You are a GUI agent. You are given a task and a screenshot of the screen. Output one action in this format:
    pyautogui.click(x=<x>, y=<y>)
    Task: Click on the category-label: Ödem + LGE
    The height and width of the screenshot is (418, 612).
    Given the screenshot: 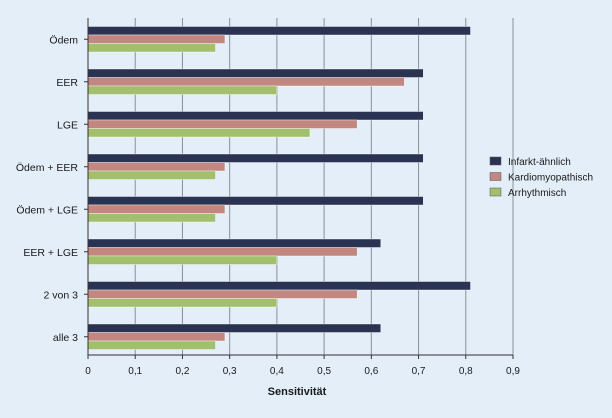 What is the action you would take?
    pyautogui.click(x=47, y=210)
    